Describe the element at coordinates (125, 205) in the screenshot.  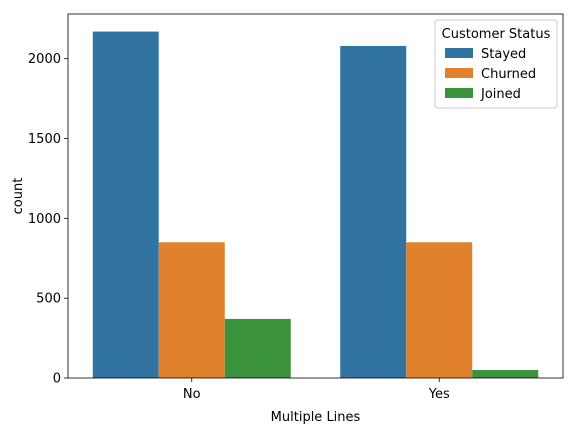
I see `bar-stayed-no` at that location.